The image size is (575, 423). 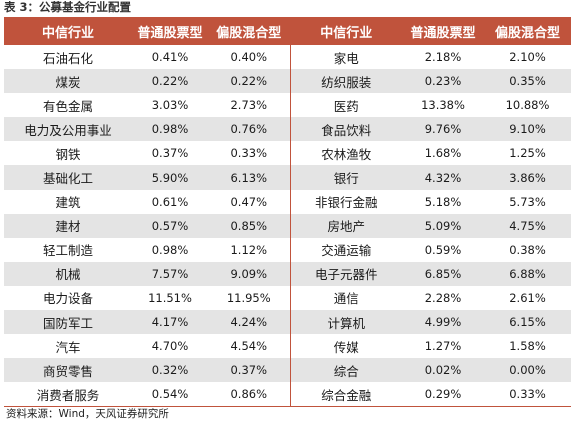 What do you see at coordinates (249, 105) in the screenshot?
I see `cell-mixed-left: 2.73%` at bounding box center [249, 105].